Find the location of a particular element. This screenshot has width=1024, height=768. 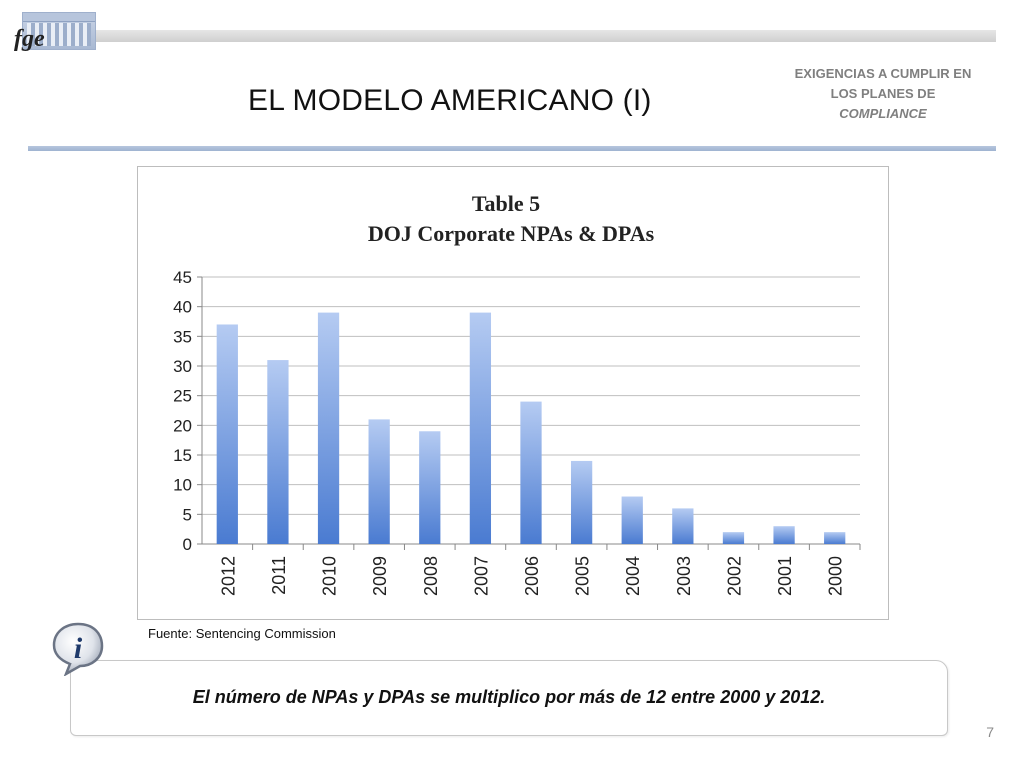

bar-2003 is located at coordinates (683, 526).